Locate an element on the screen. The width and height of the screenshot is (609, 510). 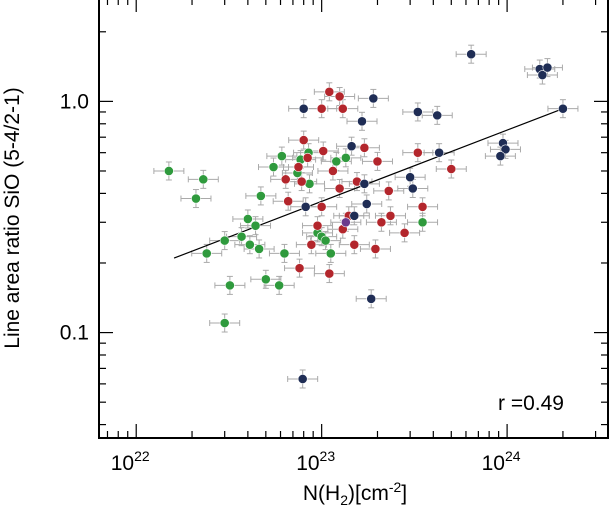
x-axis-title-sup: -2 is located at coordinates (395, 487).